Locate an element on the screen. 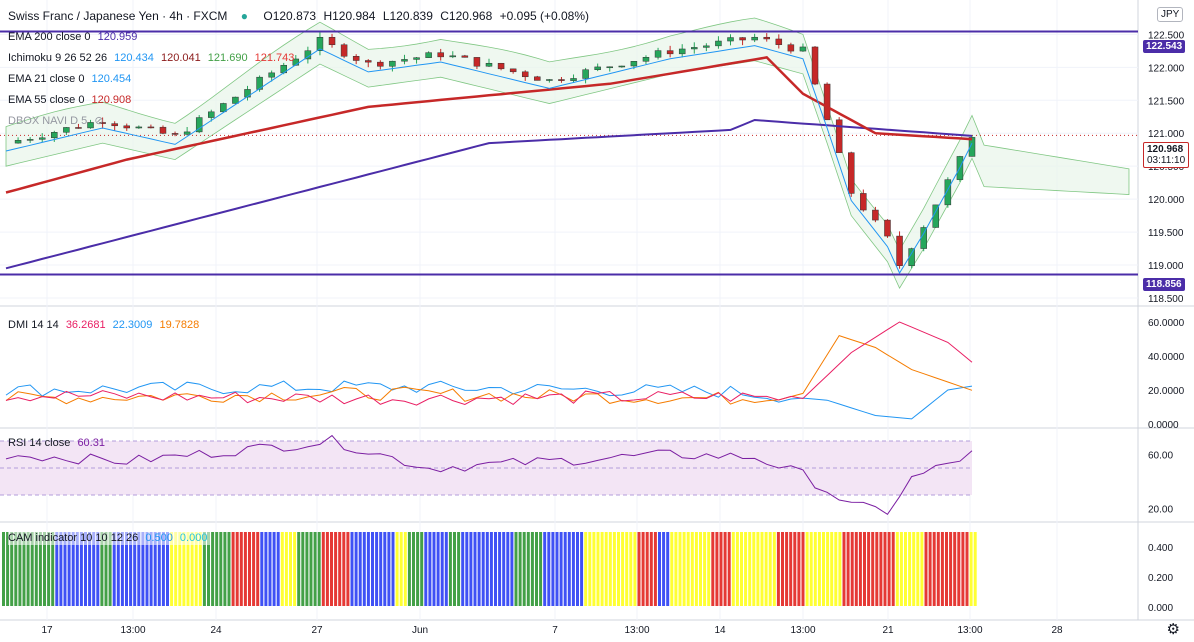 The image size is (1194, 642). ohlc-high: H120.984 is located at coordinates (349, 16).